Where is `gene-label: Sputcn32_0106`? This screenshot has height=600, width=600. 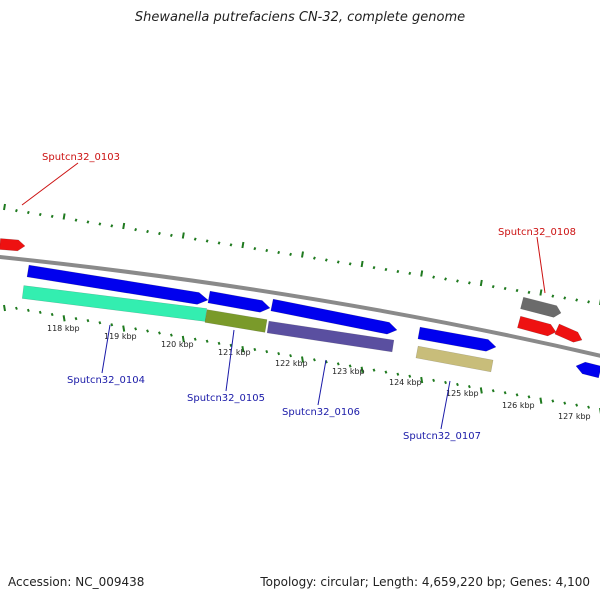
gene-label: Sputcn32_0106 is located at coordinates (321, 412).